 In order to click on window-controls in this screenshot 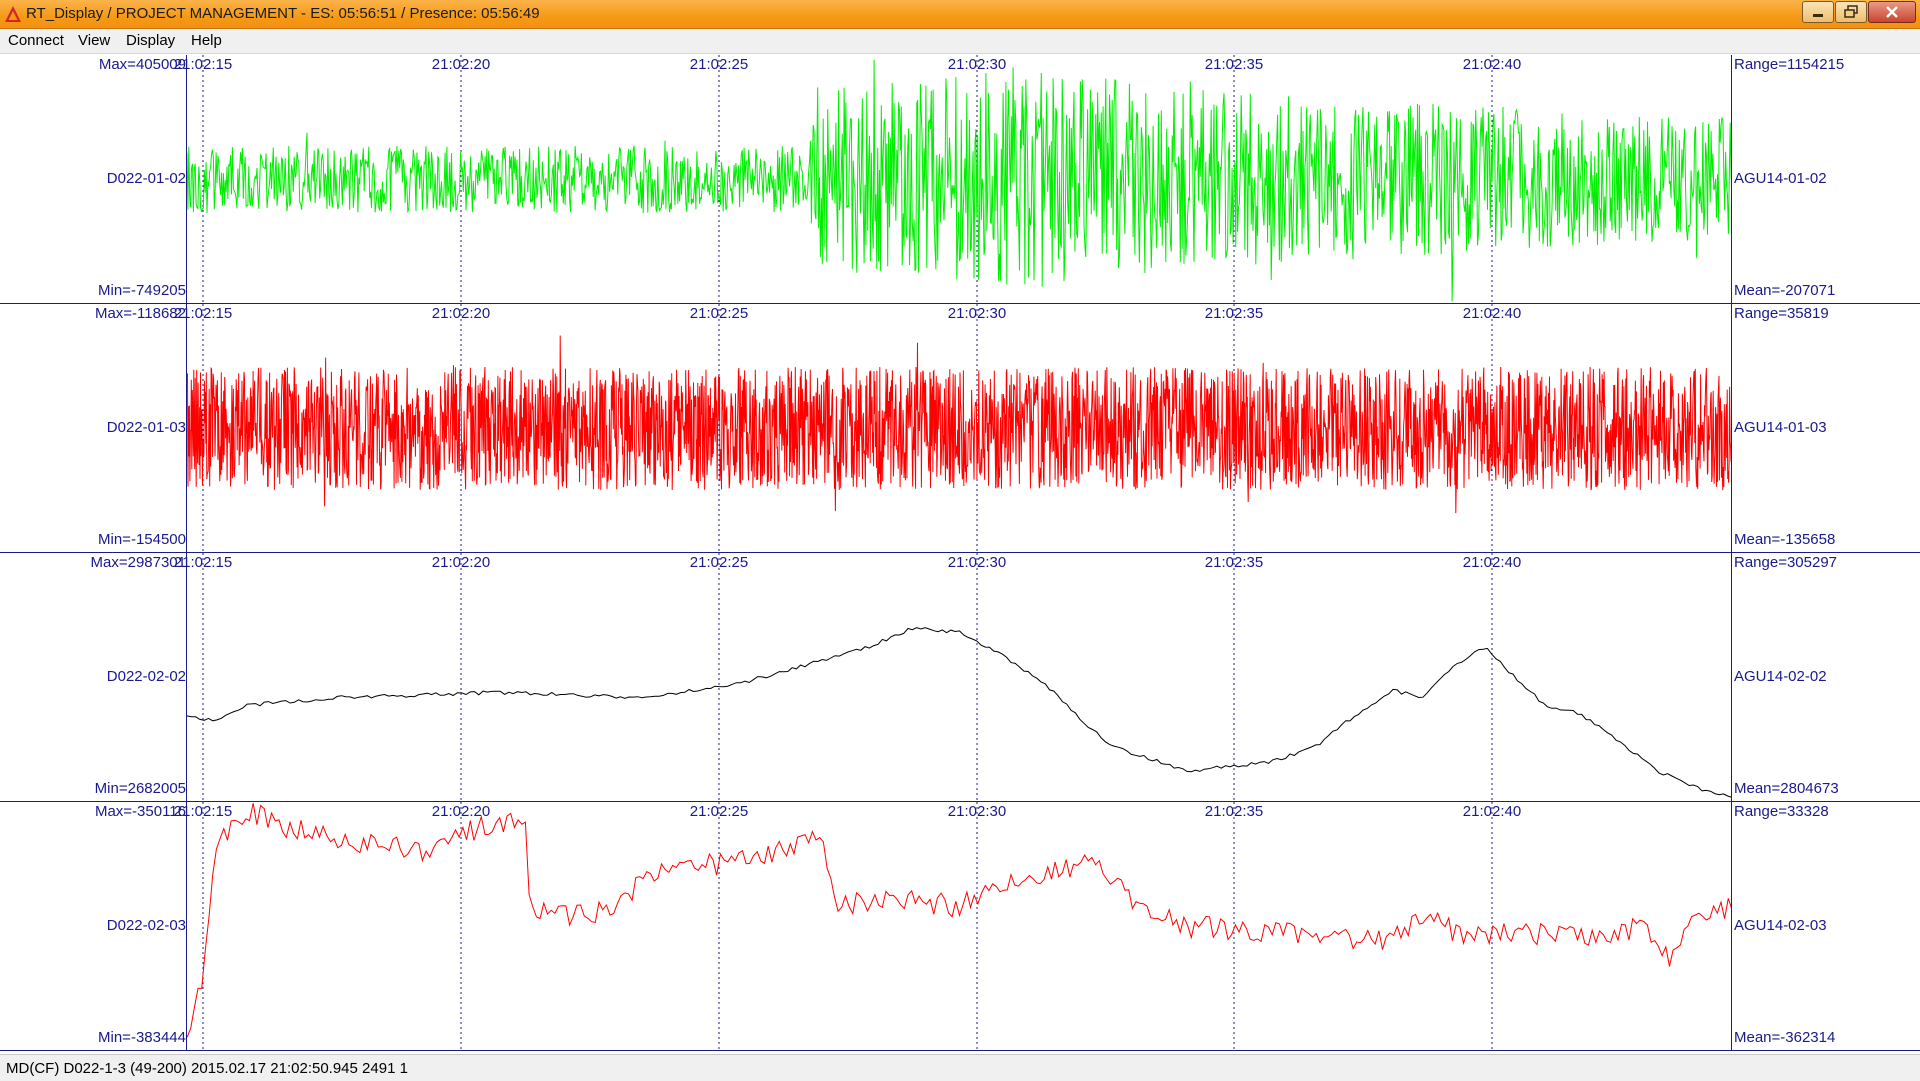, I will do `click(1858, 12)`.